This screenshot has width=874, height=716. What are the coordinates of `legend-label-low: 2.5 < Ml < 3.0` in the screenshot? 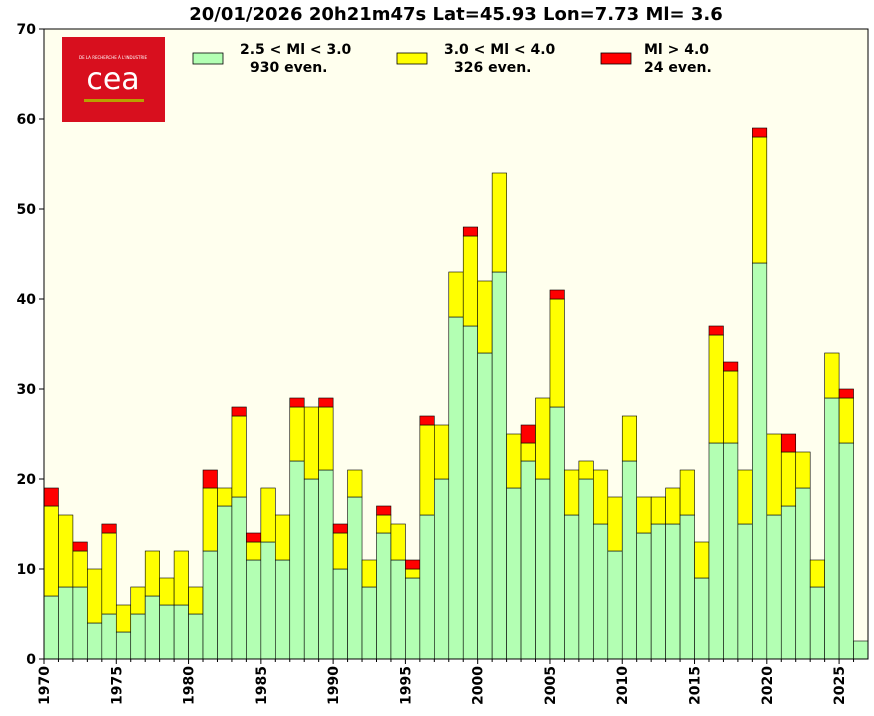 It's located at (296, 50).